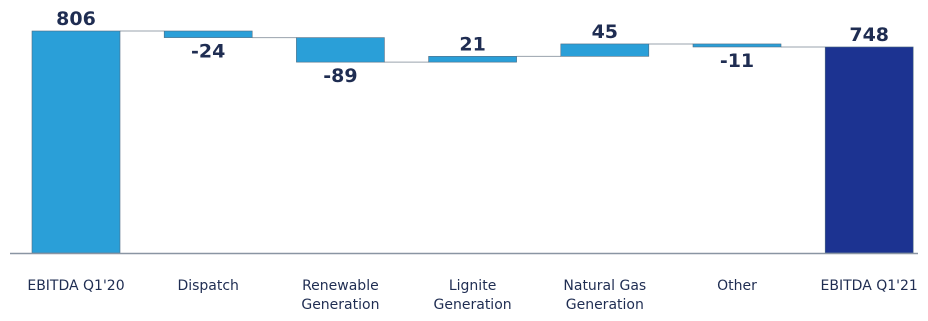  What do you see at coordinates (75, 286) in the screenshot?
I see `category-label-1: EBITDA Q1'20` at bounding box center [75, 286].